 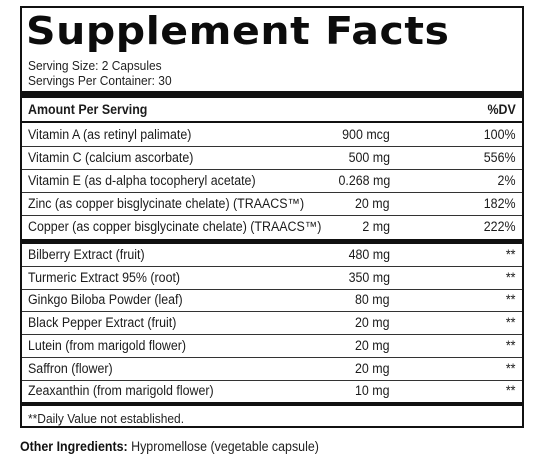 I want to click on serving-size: Serving Size: 2 Capsules, so click(x=95, y=65).